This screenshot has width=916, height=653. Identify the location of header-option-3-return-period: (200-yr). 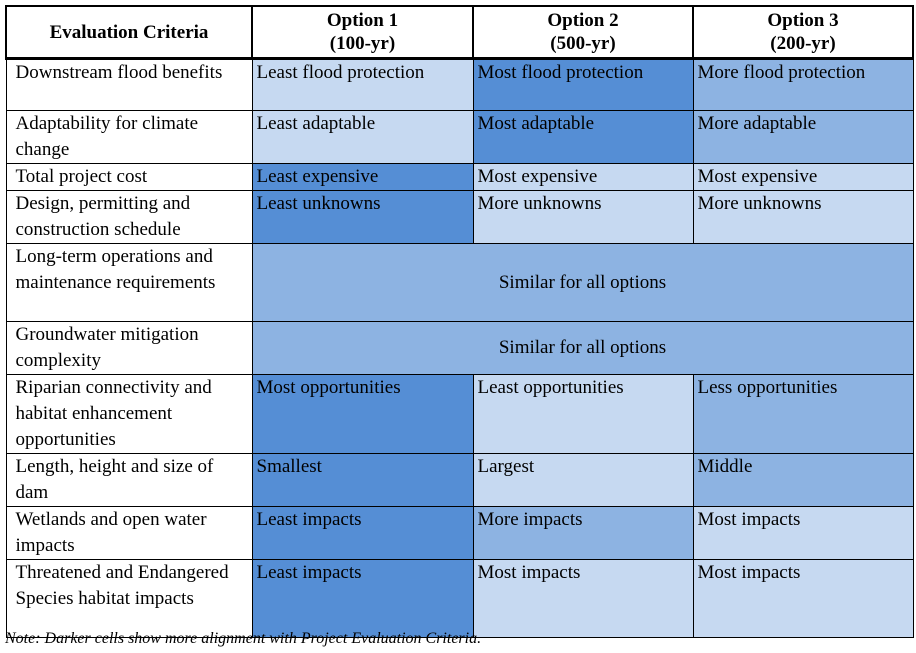
(803, 43).